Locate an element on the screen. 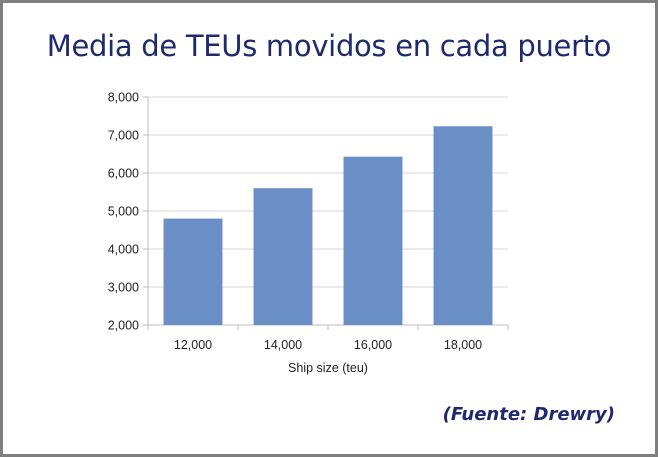 This screenshot has width=658, height=457. y-tick-label: 6,000 is located at coordinates (123, 174).